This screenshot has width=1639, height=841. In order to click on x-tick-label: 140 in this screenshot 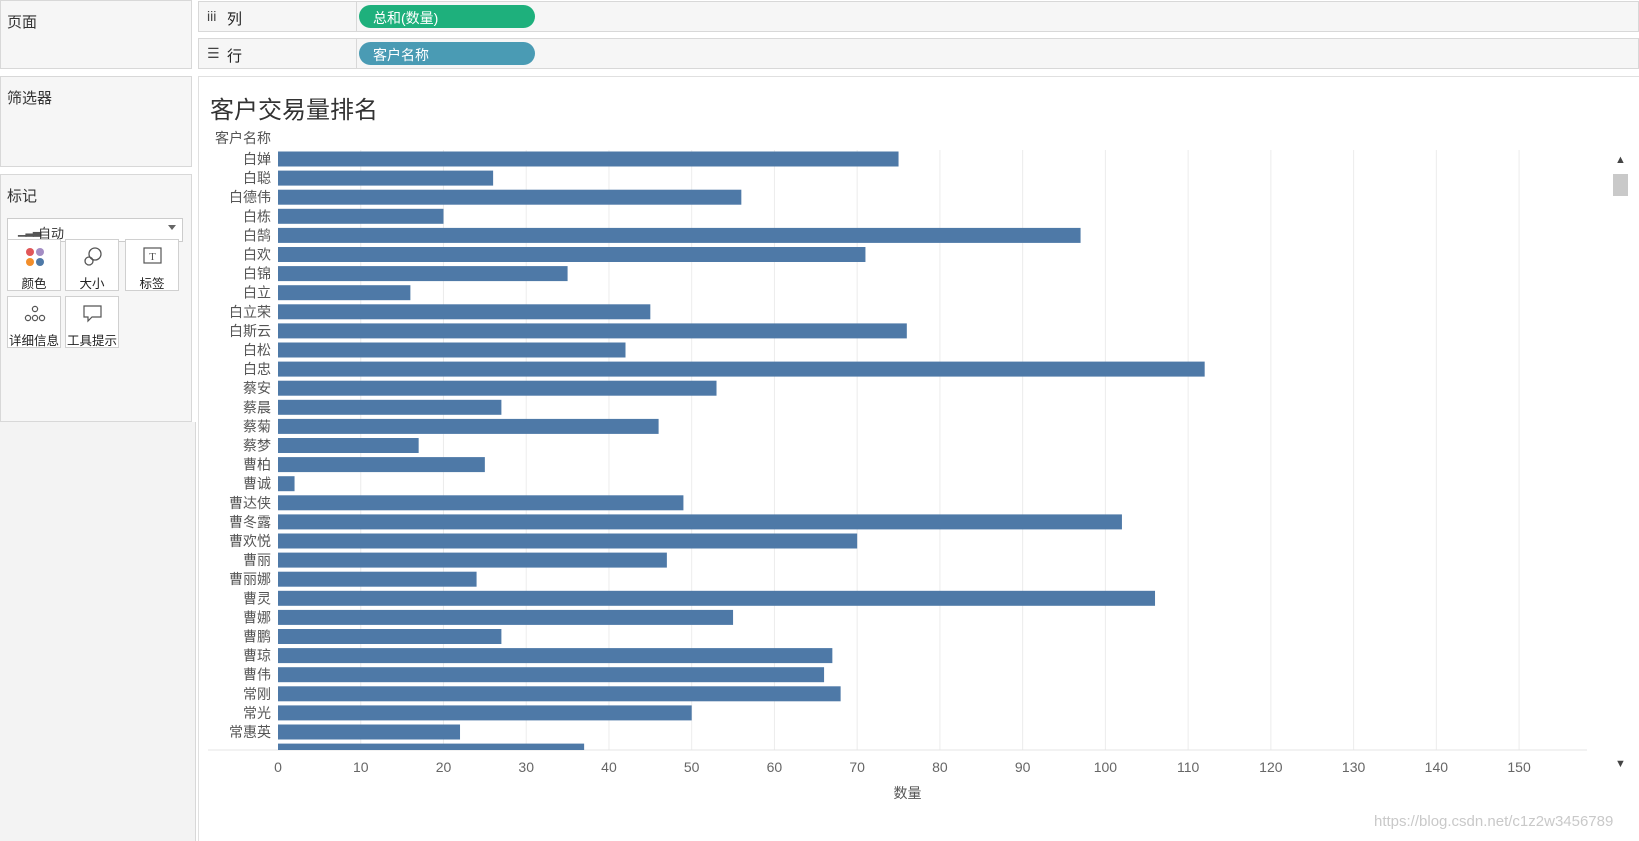, I will do `click(1437, 767)`.